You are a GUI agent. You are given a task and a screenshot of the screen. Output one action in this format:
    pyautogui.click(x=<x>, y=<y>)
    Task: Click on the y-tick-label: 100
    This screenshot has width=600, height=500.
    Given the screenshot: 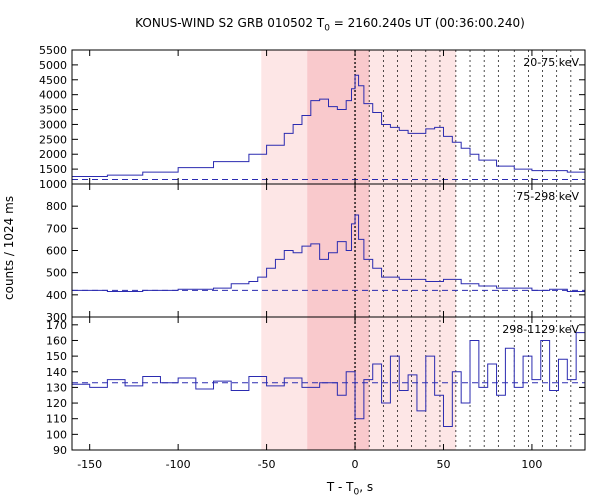 What is the action you would take?
    pyautogui.click(x=56, y=434)
    